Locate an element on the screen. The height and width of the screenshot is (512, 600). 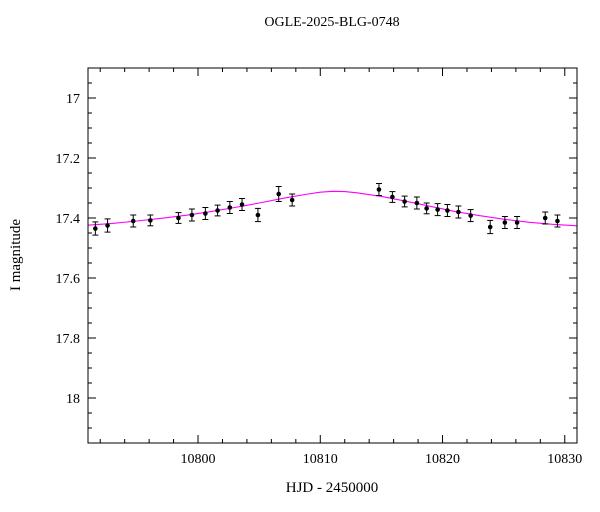
y-tick-label: 17.8 is located at coordinates (68, 339).